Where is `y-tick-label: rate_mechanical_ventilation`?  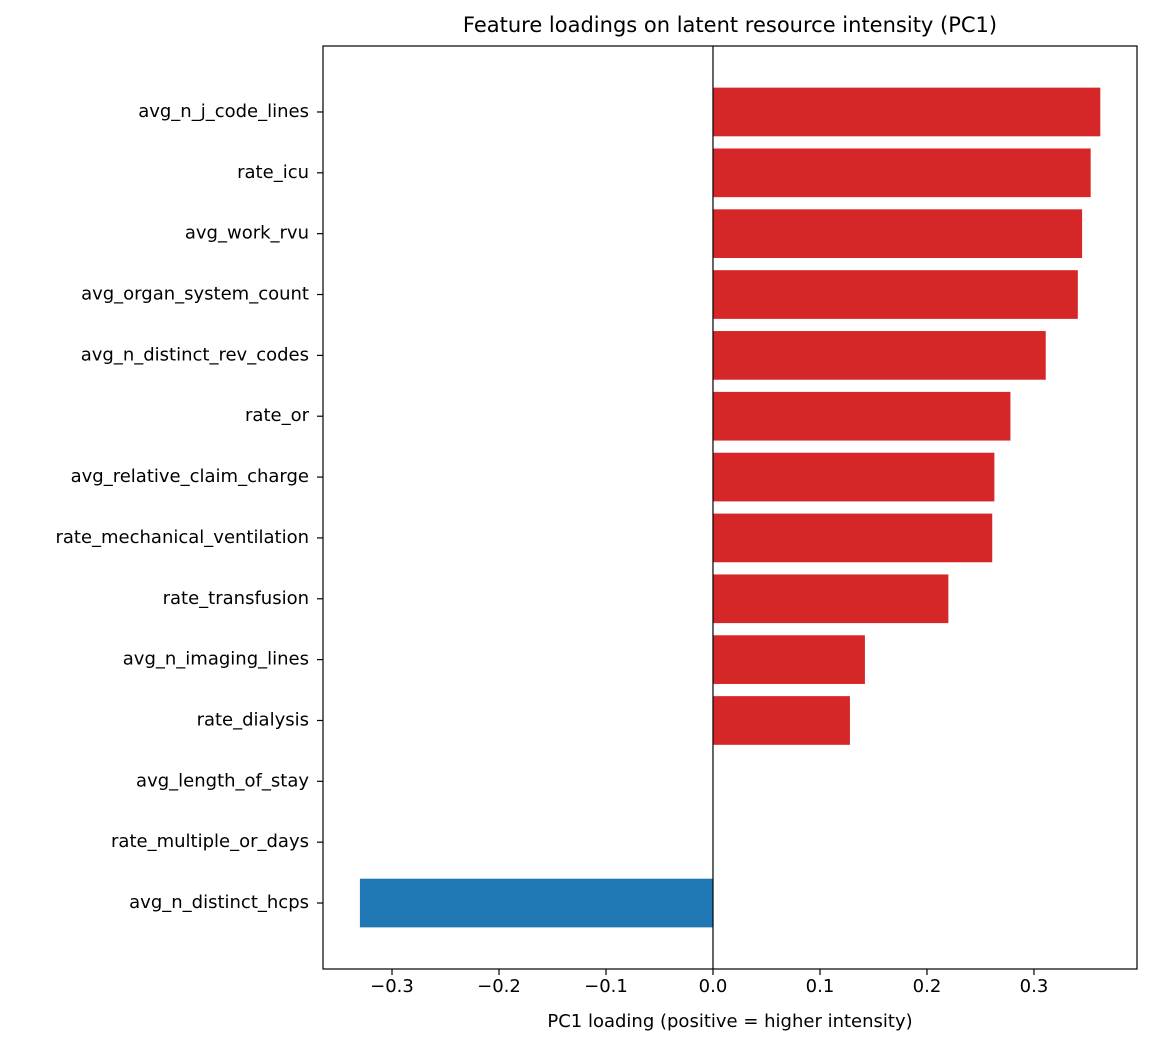
y-tick-label: rate_mechanical_ventilation is located at coordinates (182, 537).